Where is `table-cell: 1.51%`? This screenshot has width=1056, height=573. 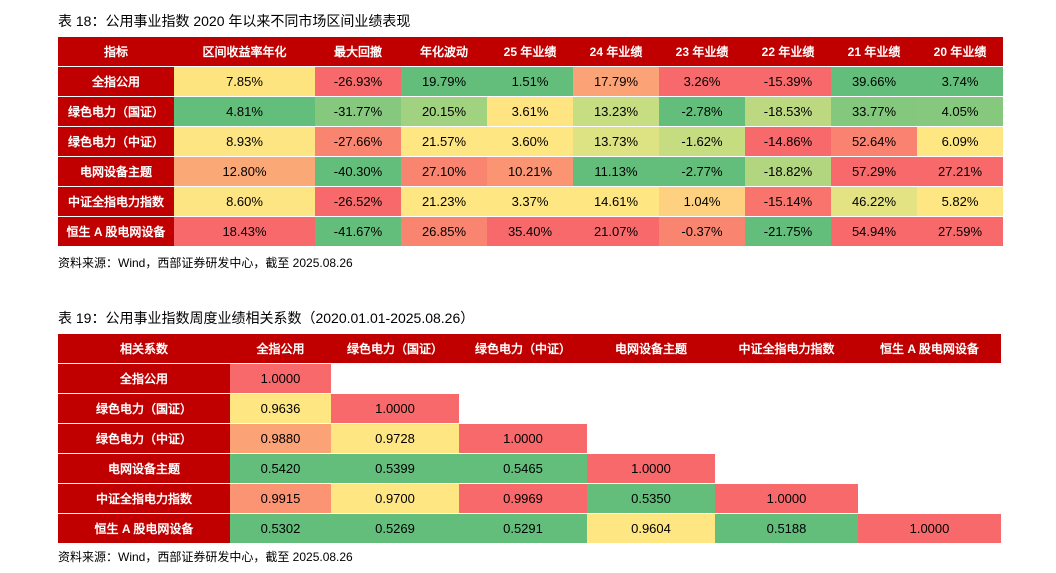
table-cell: 1.51% is located at coordinates (530, 81).